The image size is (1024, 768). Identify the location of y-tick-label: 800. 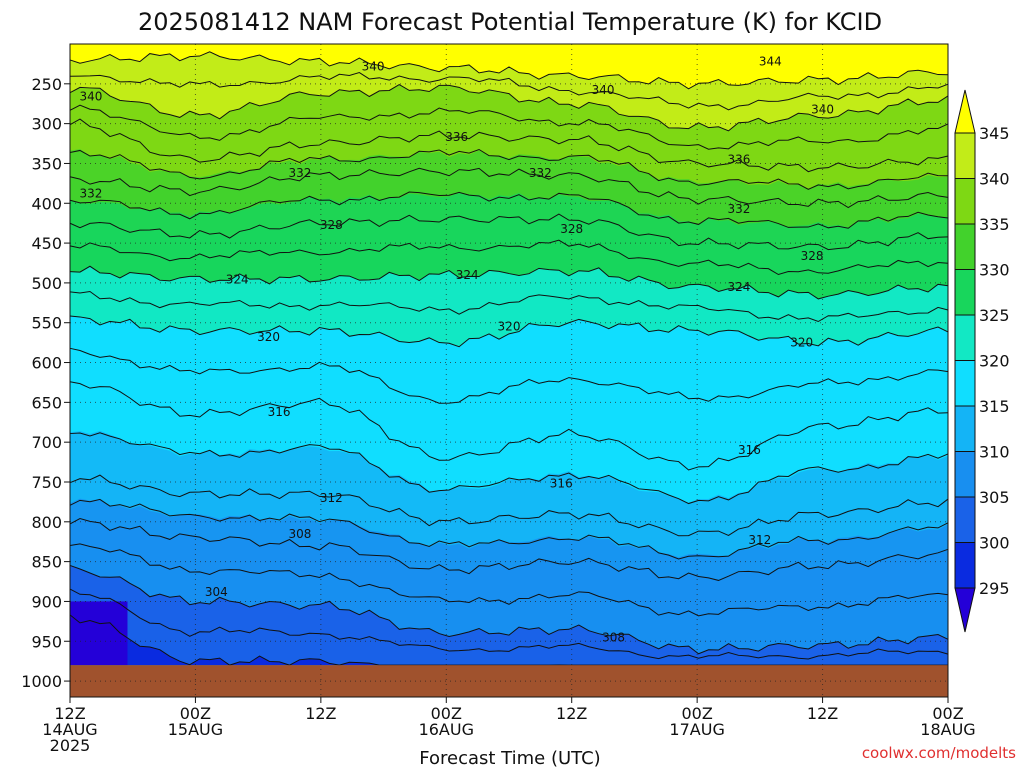
(46, 522).